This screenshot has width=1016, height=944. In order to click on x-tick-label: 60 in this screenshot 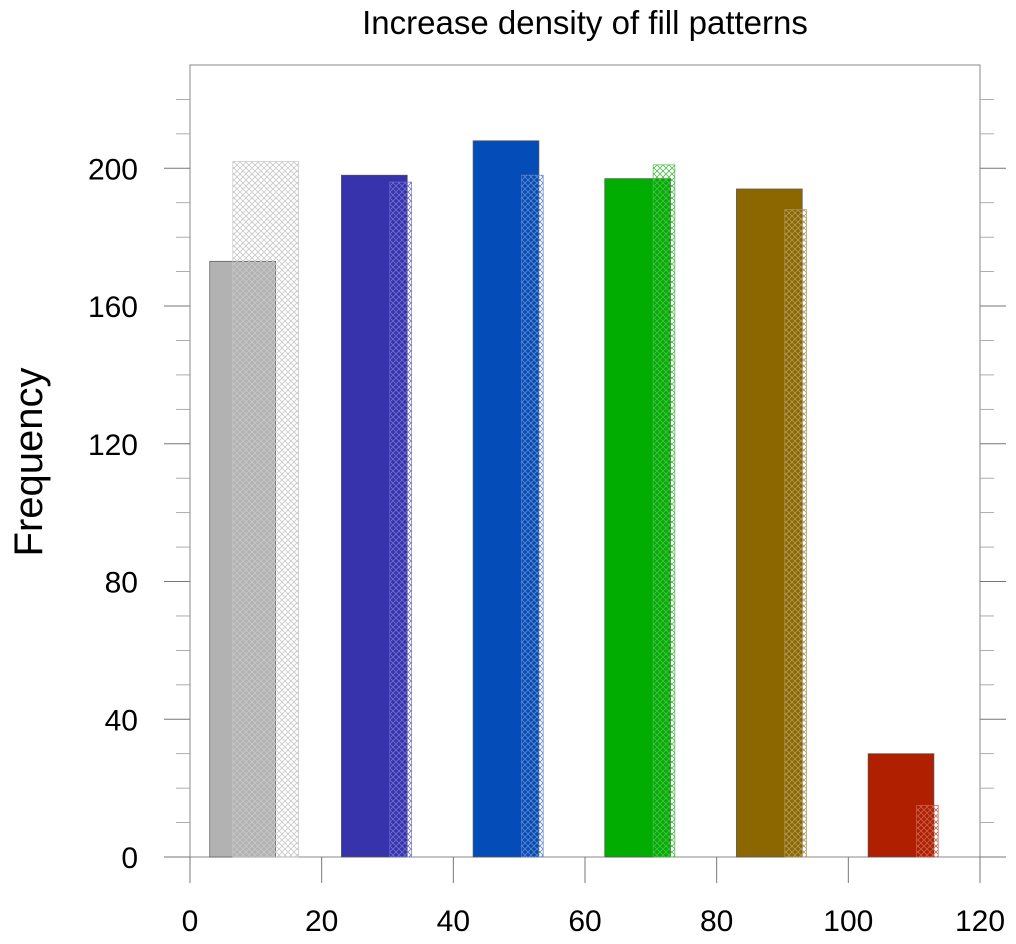, I will do `click(584, 921)`.